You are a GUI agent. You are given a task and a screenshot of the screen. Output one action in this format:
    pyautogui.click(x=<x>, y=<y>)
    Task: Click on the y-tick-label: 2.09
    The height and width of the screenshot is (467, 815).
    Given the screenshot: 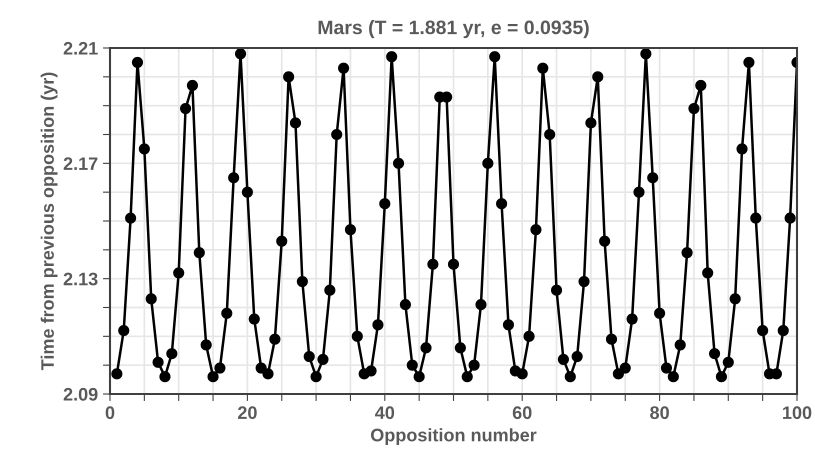 What is the action you would take?
    pyautogui.click(x=81, y=394)
    